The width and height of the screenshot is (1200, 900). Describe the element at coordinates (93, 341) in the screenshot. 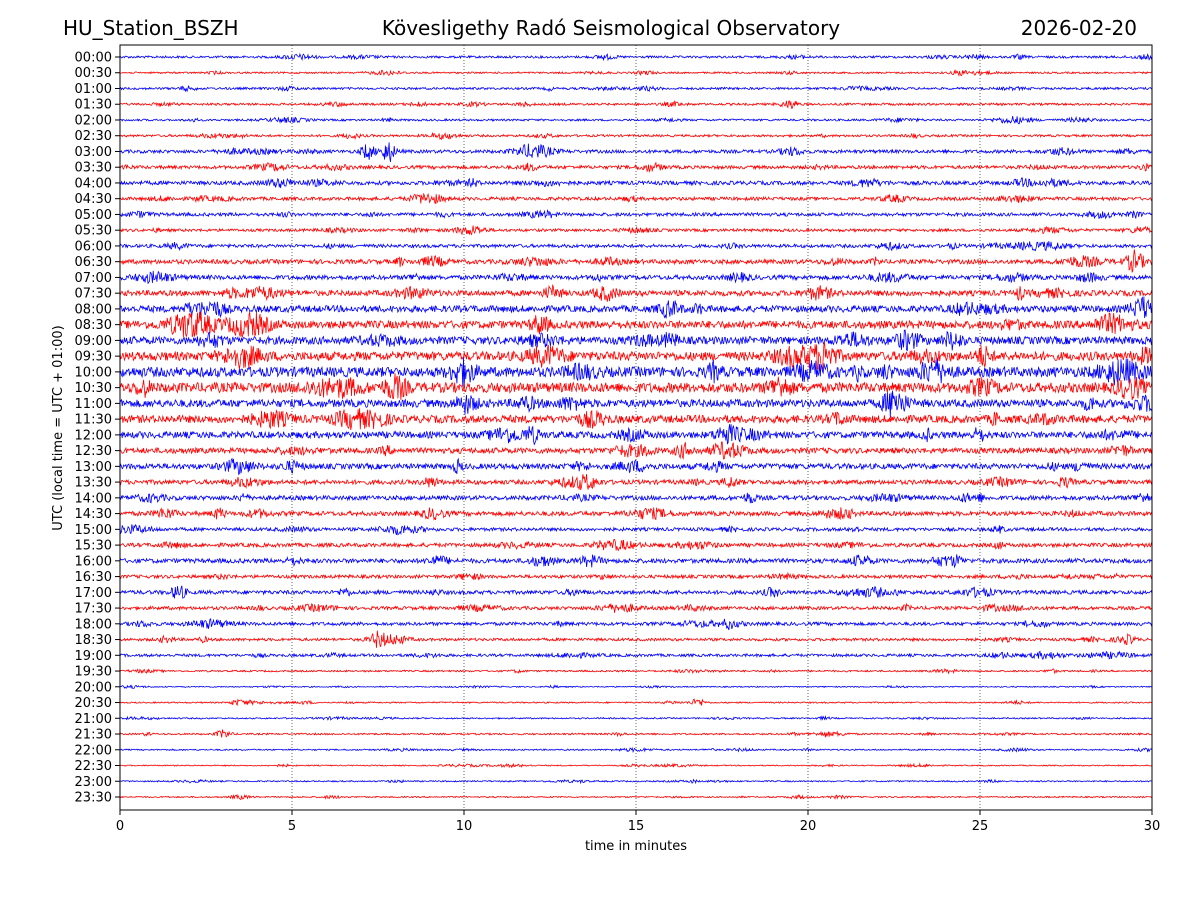

I see `y-tick-label: 09:00` at that location.